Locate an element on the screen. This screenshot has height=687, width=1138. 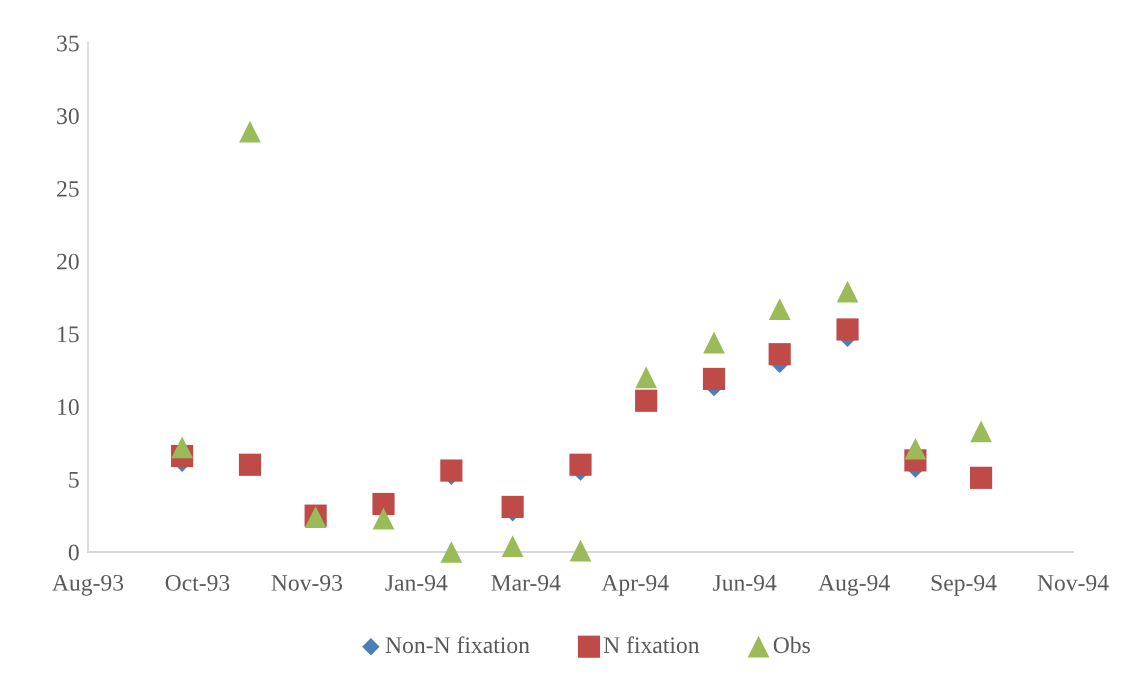
y-tick-label: 5 is located at coordinates (74, 480).